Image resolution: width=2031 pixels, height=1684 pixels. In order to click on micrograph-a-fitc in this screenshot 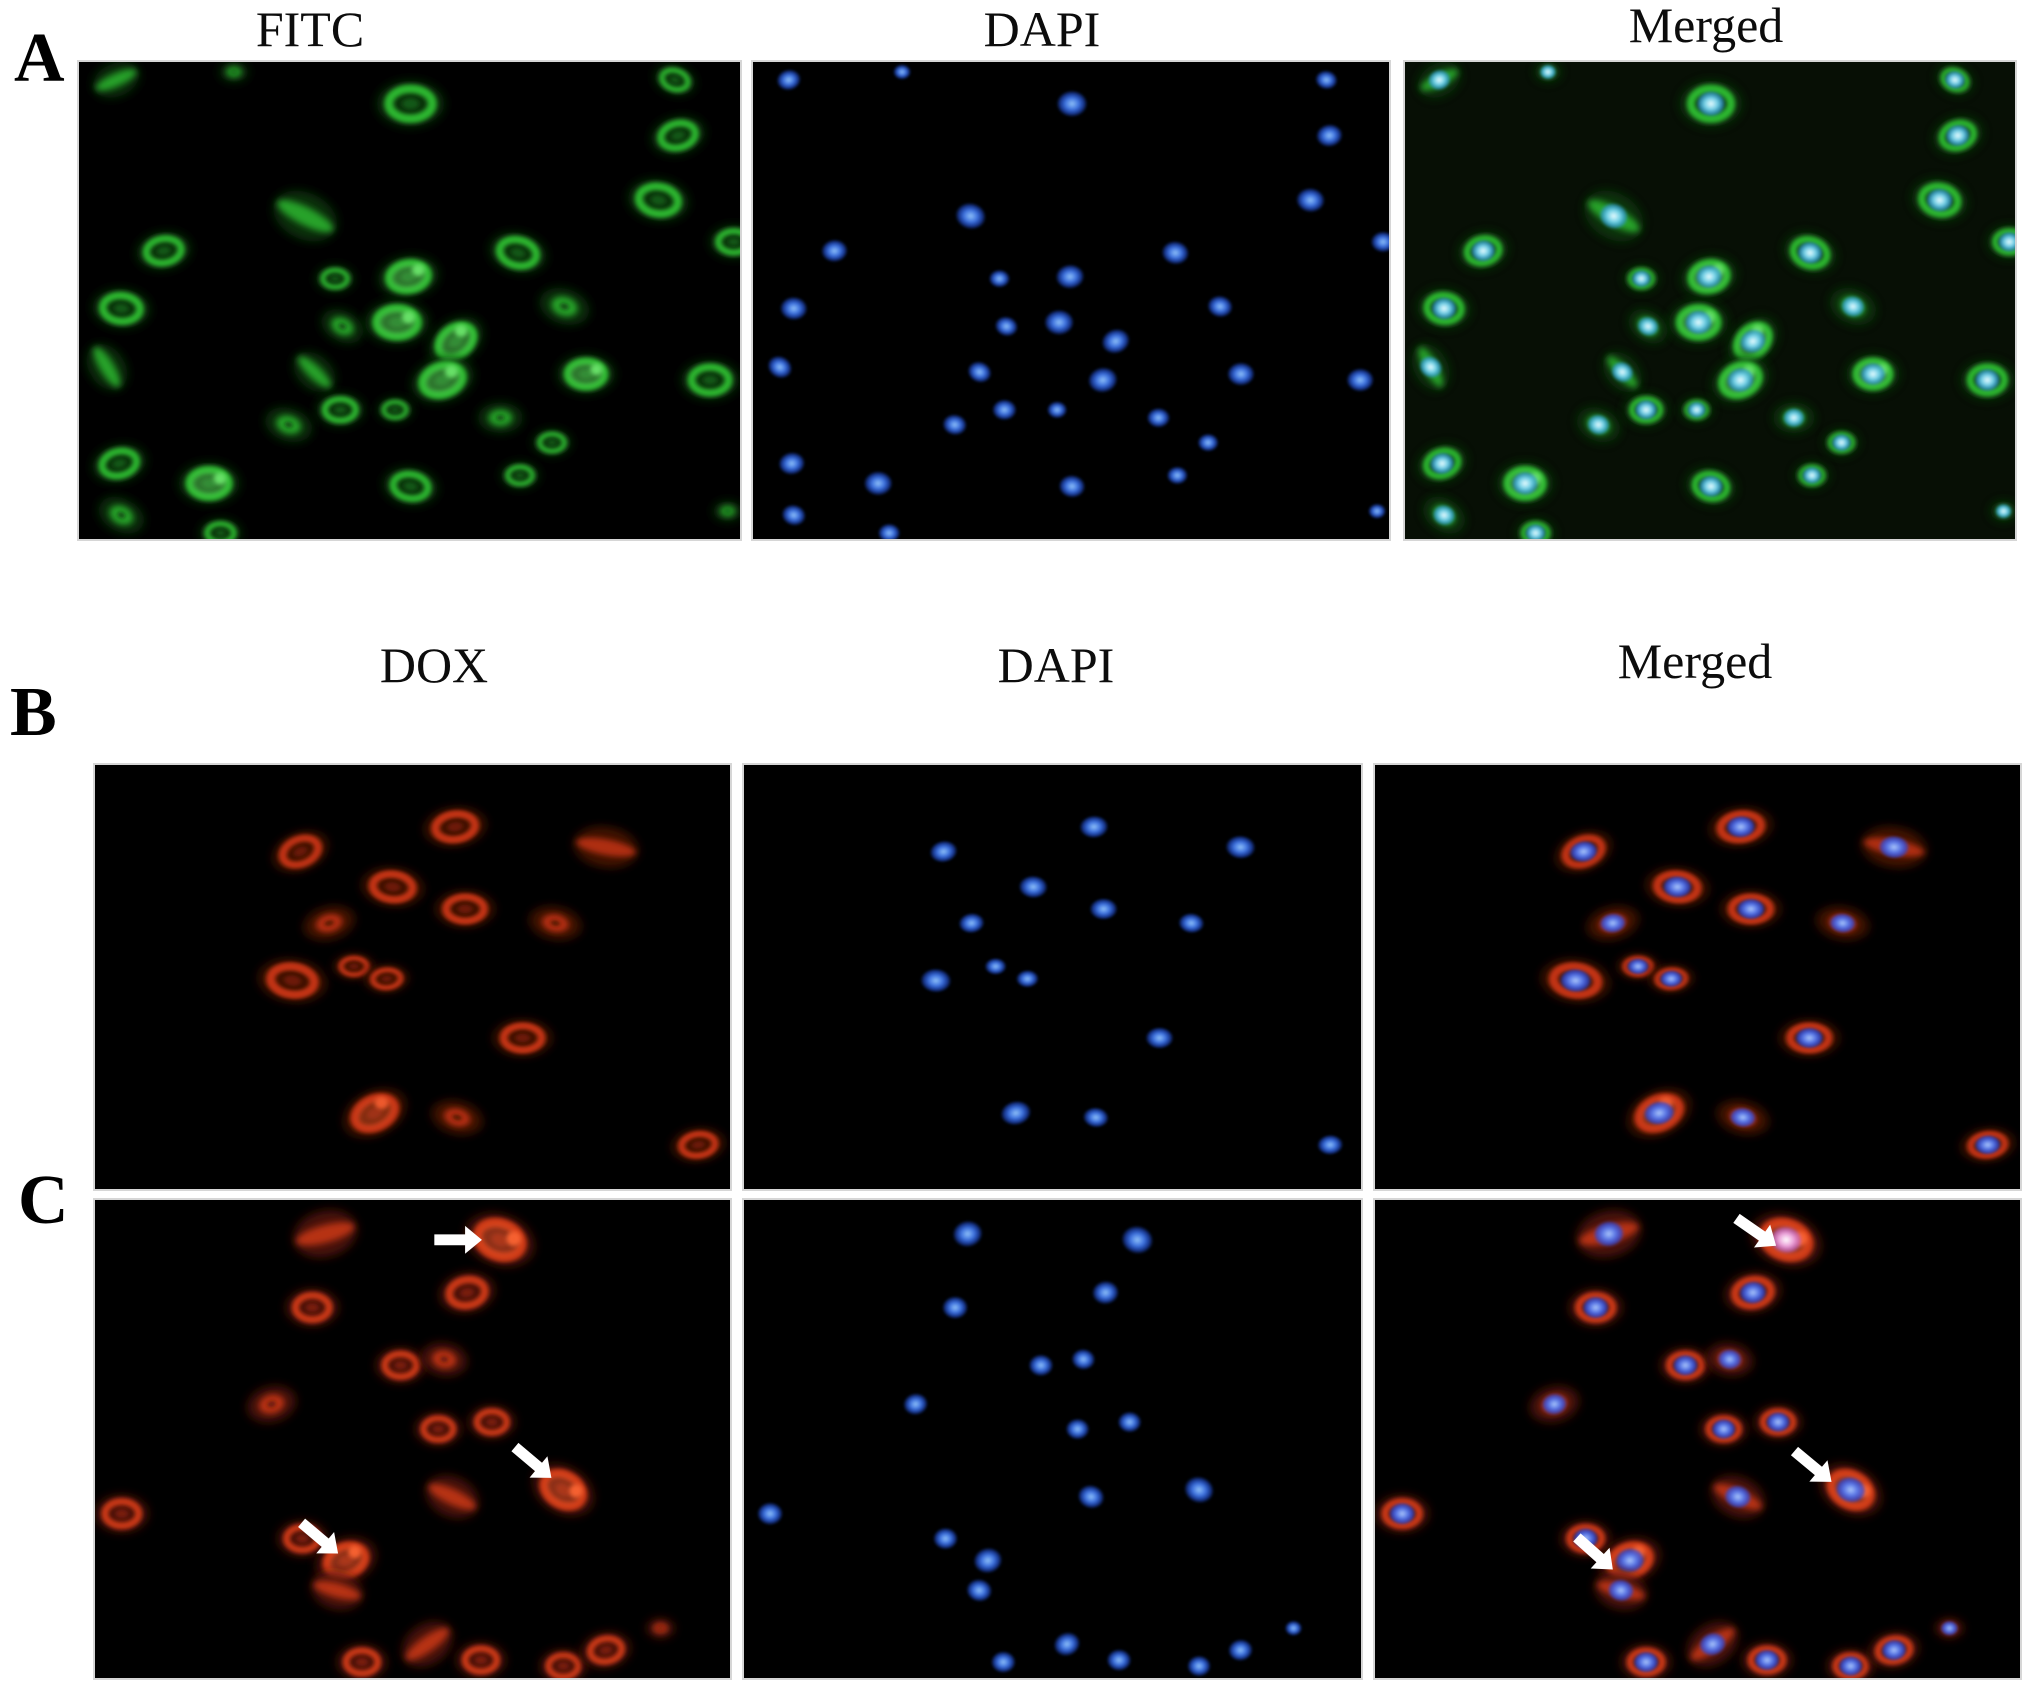, I will do `click(409, 300)`.